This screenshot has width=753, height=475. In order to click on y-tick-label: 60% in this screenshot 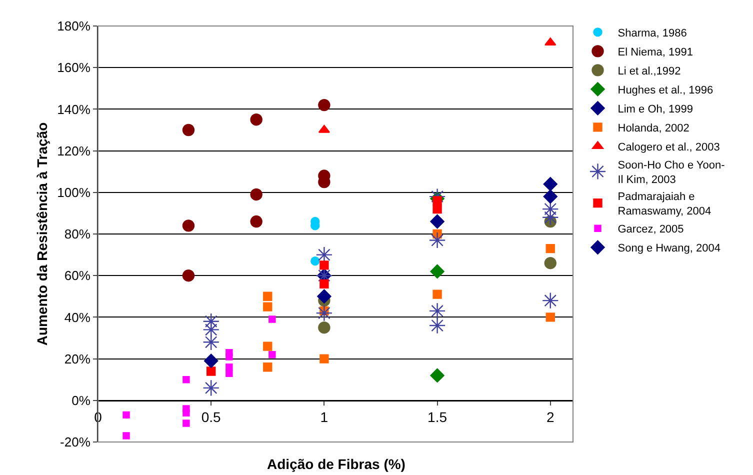, I will do `click(77, 276)`.